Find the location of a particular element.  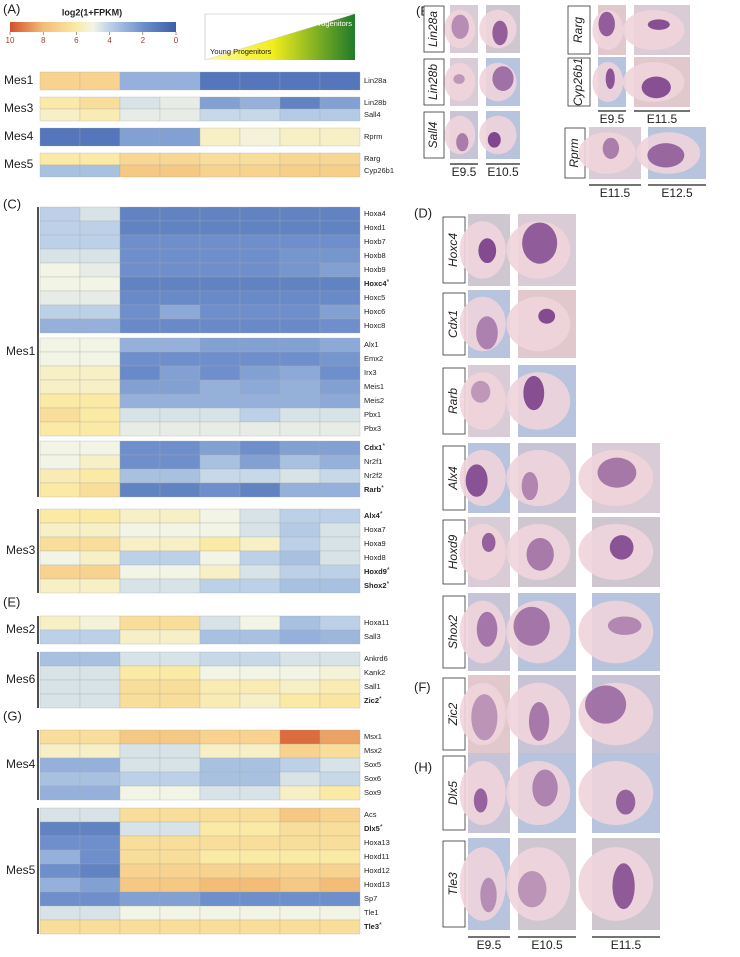

stage-label: E10.5 is located at coordinates (503, 172).